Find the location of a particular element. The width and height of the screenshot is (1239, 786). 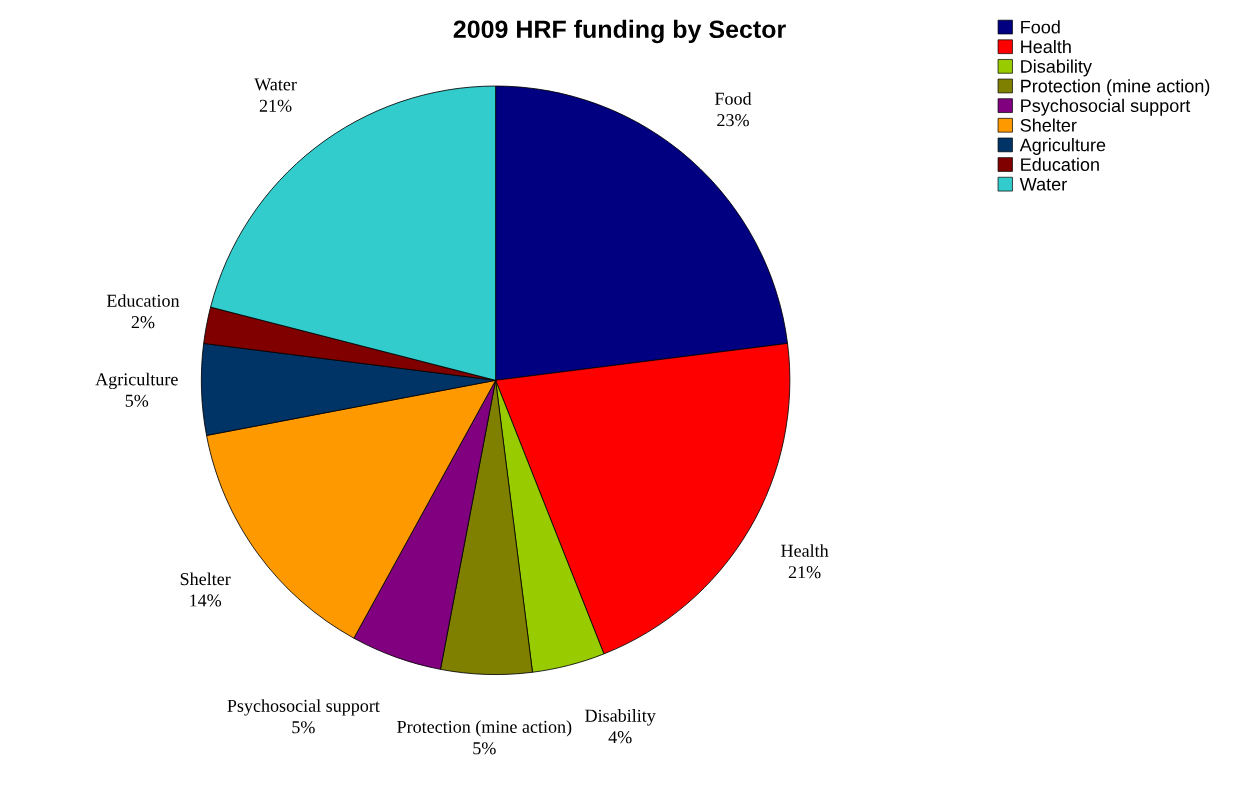

legend-label: Disability is located at coordinates (1056, 68).